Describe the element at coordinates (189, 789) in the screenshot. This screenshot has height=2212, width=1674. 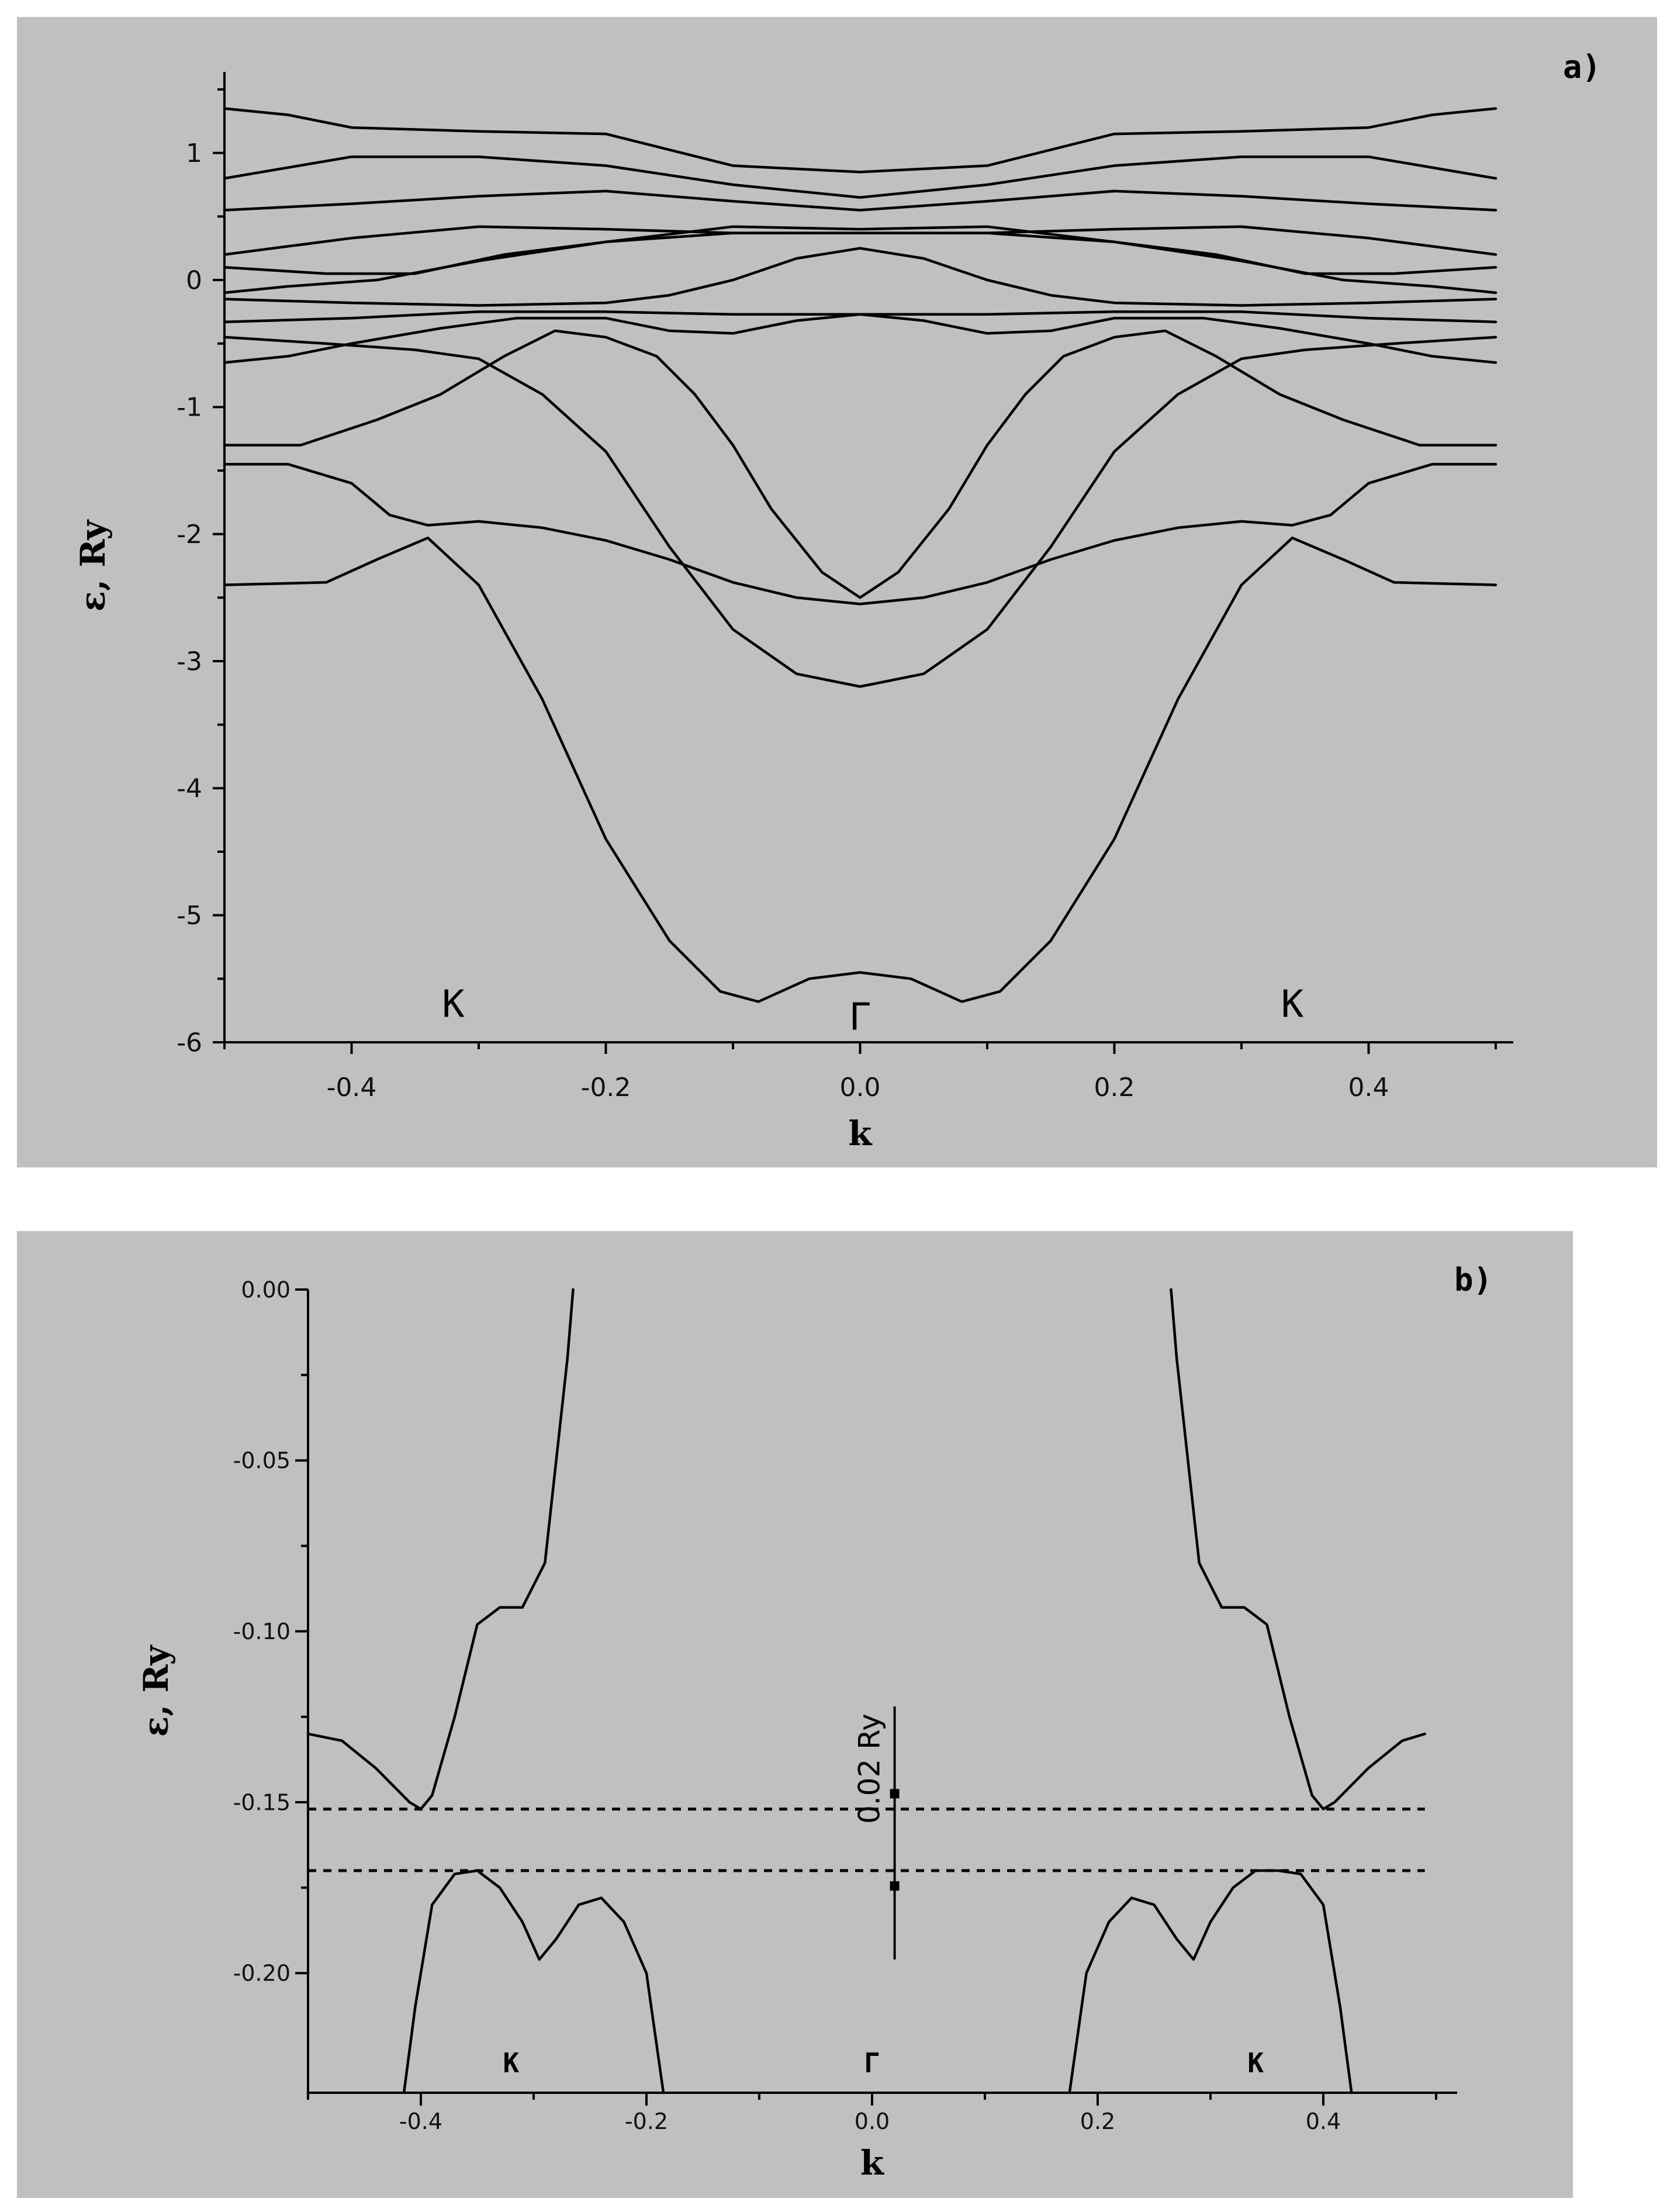
I see `y-tick-label: -4` at that location.